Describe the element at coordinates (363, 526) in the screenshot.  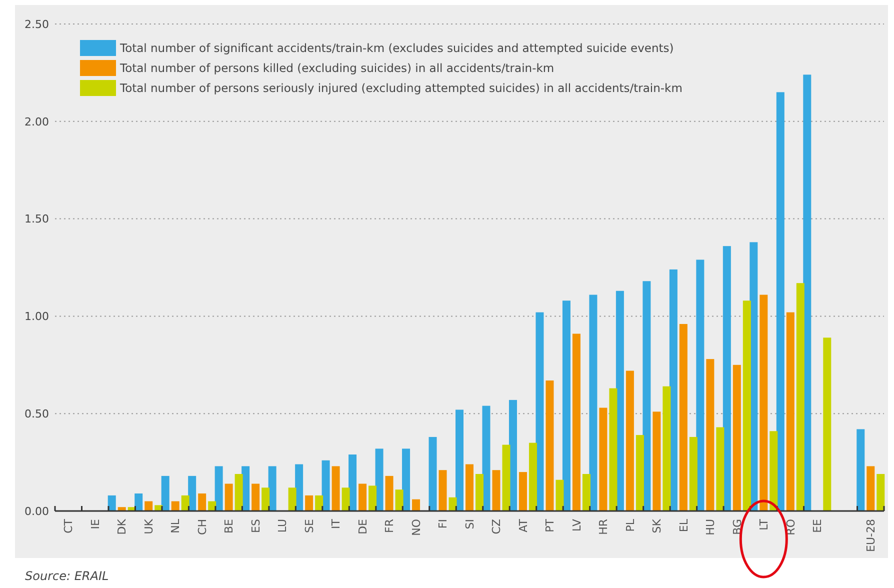
I see `x-tick-label: DE` at that location.